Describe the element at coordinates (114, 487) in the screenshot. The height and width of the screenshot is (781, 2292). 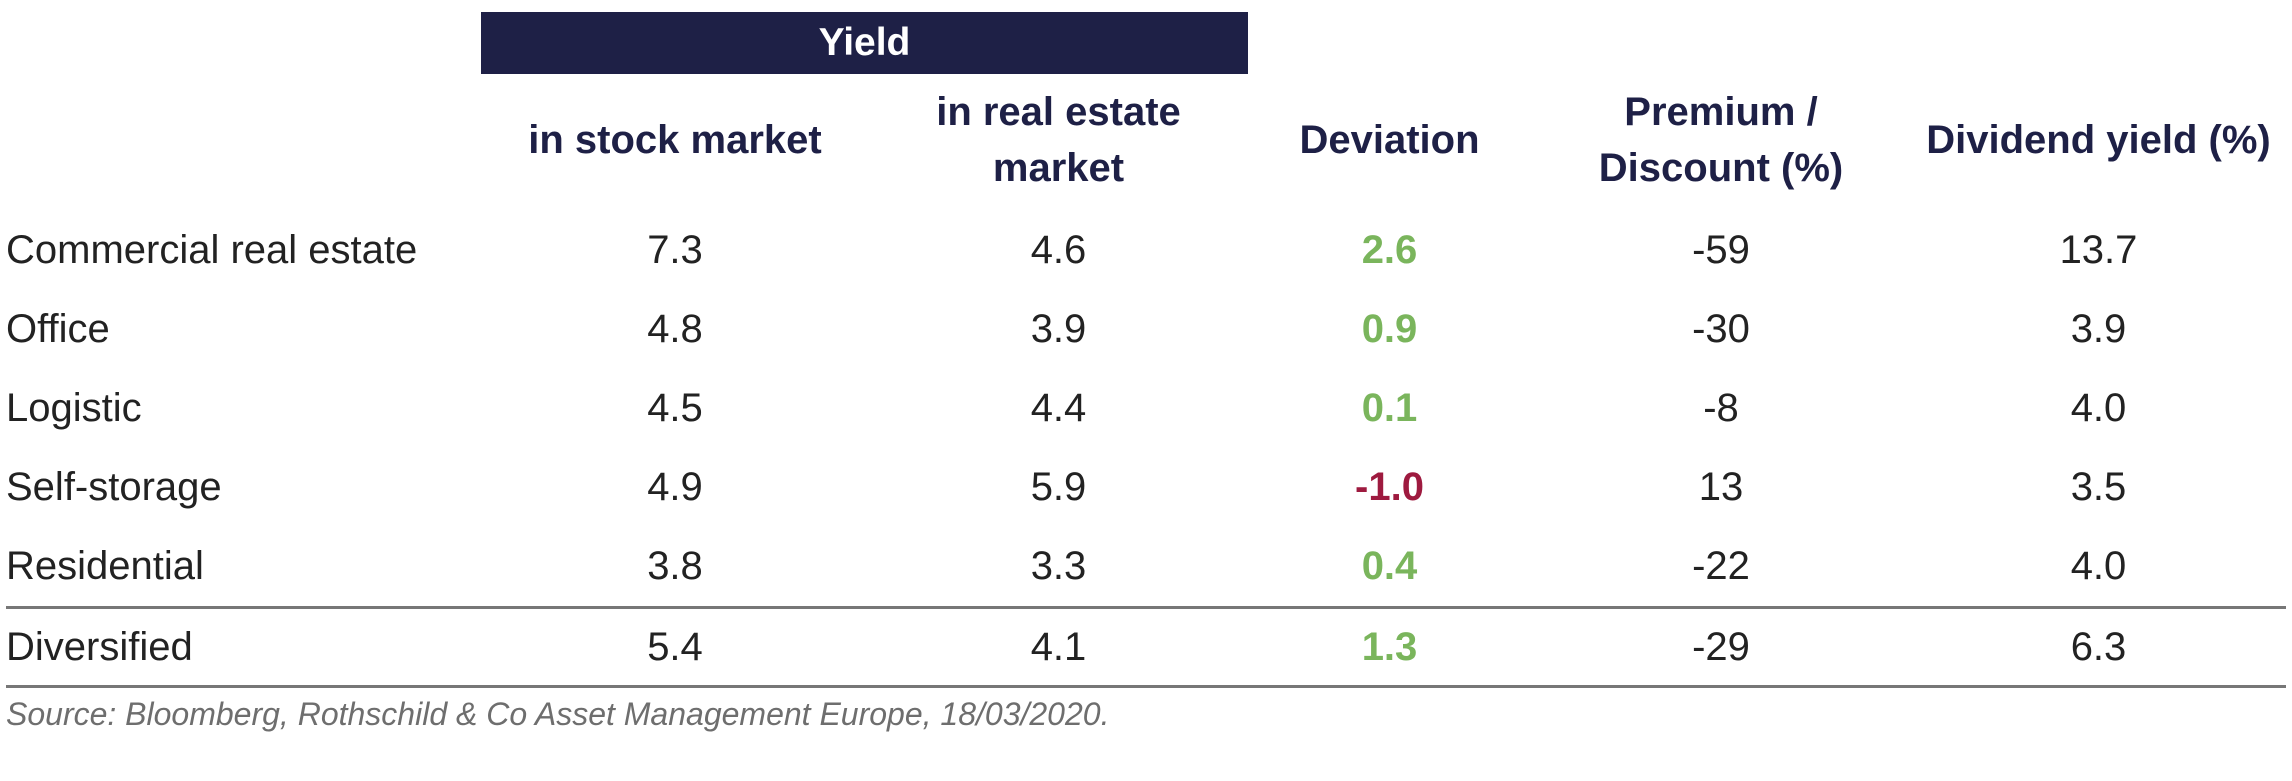
I see `row-label: Self-storage` at that location.